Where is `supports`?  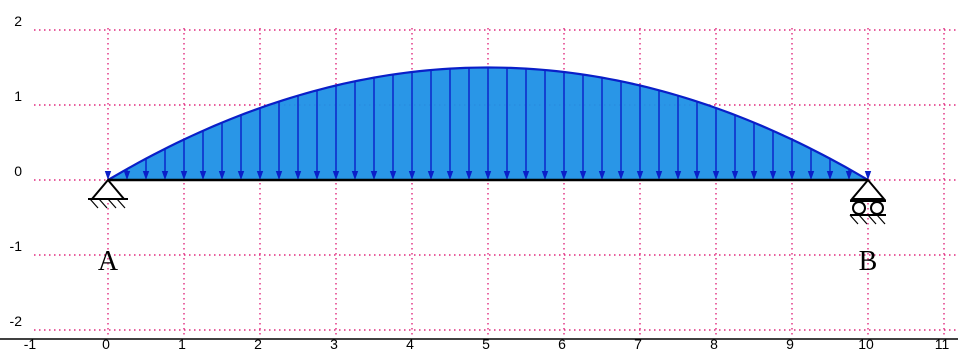
supports is located at coordinates (487, 201).